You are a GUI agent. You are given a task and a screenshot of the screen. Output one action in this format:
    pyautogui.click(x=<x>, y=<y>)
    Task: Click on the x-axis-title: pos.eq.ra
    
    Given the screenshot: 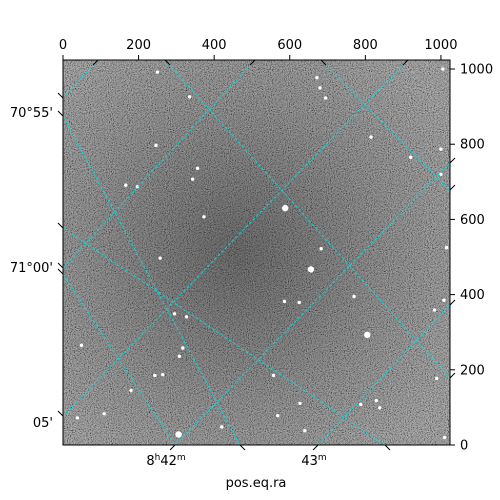 What is the action you would take?
    pyautogui.click(x=256, y=483)
    